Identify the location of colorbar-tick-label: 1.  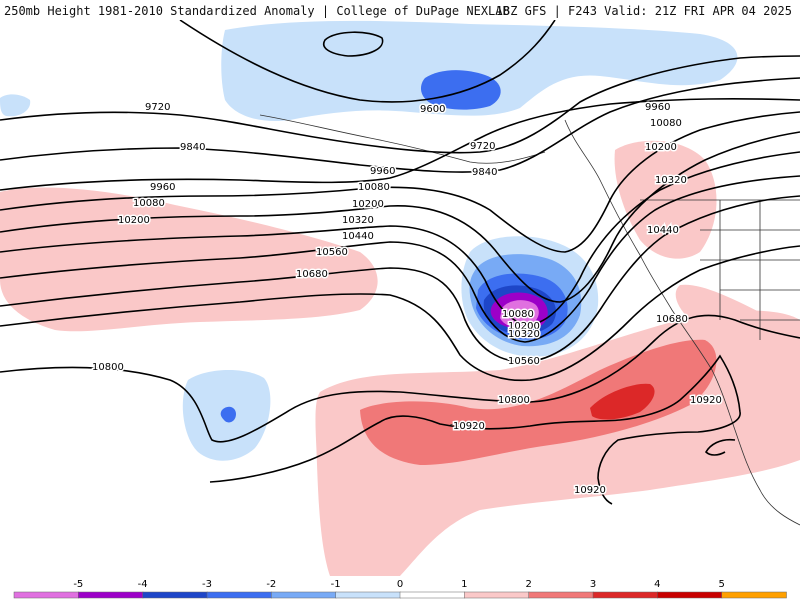
(464, 584).